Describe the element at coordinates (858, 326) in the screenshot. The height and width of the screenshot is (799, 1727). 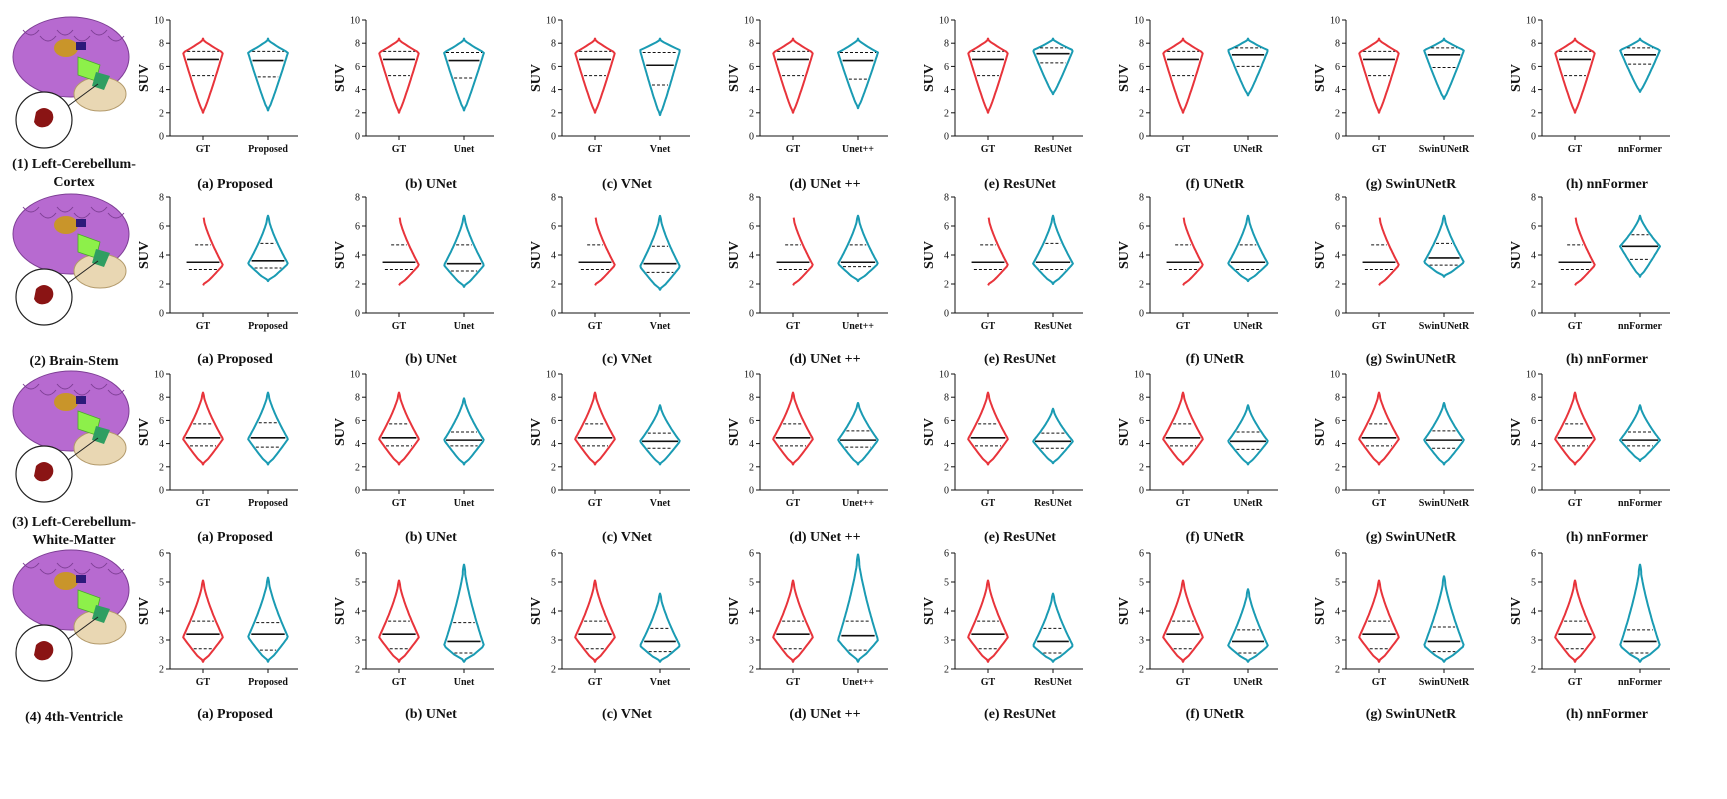
I see `x-tick-label-pred: Unet++` at that location.